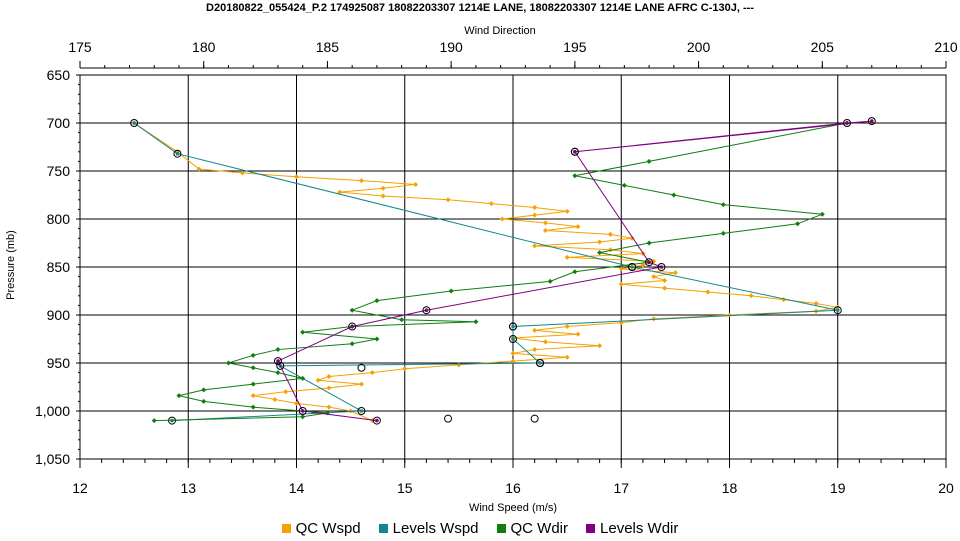  What do you see at coordinates (59, 75) in the screenshot?
I see `y-tick-label: 650` at bounding box center [59, 75].